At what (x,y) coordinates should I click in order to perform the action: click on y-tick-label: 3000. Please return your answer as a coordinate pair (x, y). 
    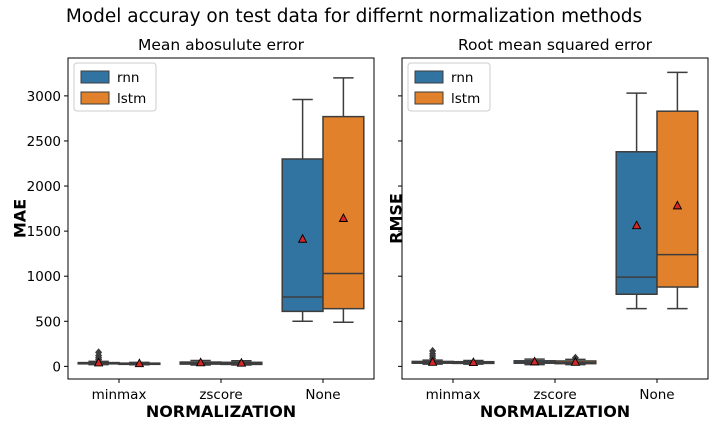
    Looking at the image, I should click on (44, 97).